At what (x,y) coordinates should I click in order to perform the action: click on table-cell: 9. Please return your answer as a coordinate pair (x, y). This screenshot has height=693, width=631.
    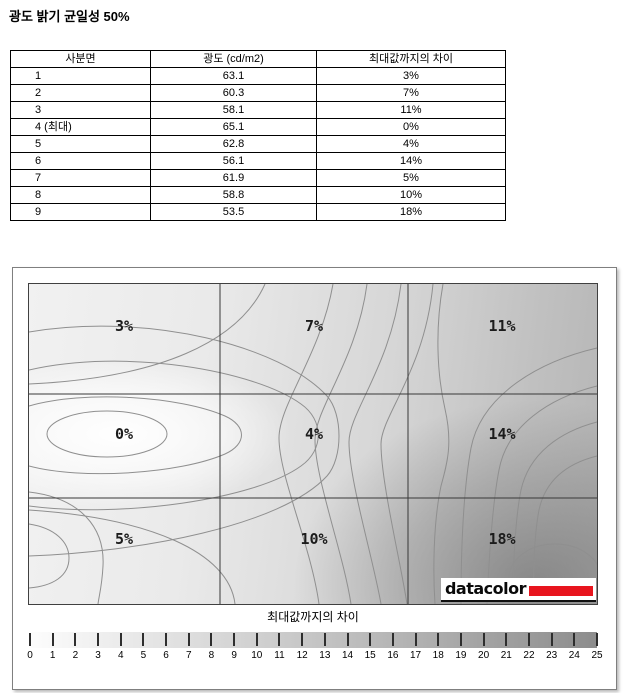
    Looking at the image, I should click on (80, 212).